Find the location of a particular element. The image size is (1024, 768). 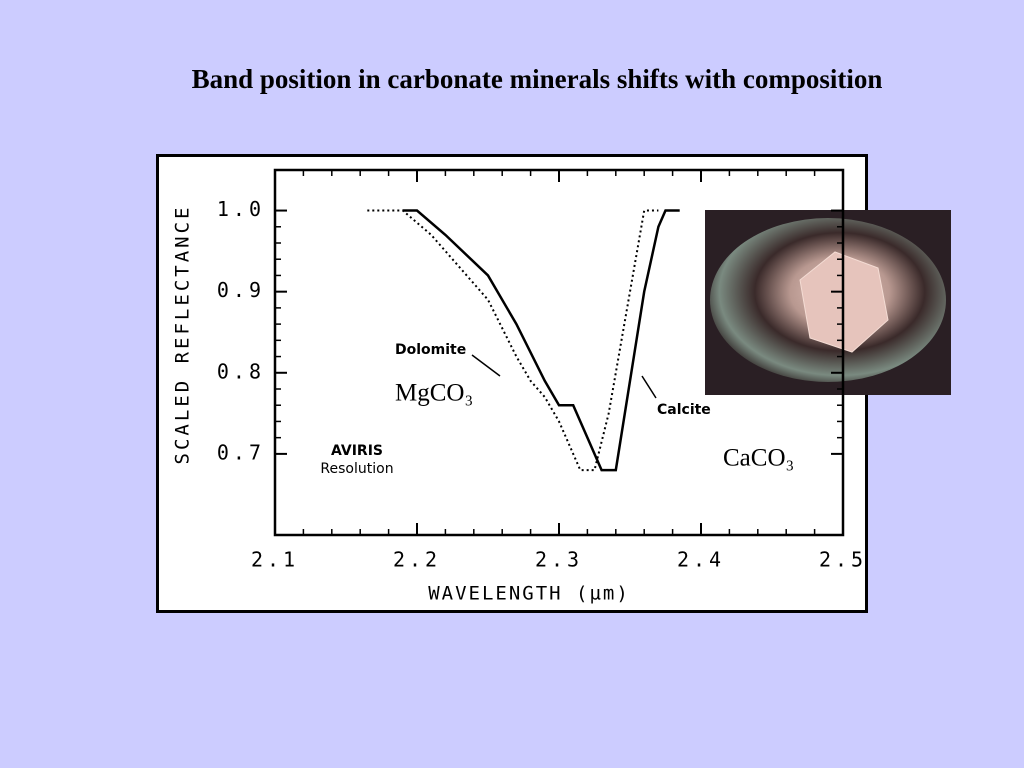

x-tick-label: 2.1 is located at coordinates (275, 560).